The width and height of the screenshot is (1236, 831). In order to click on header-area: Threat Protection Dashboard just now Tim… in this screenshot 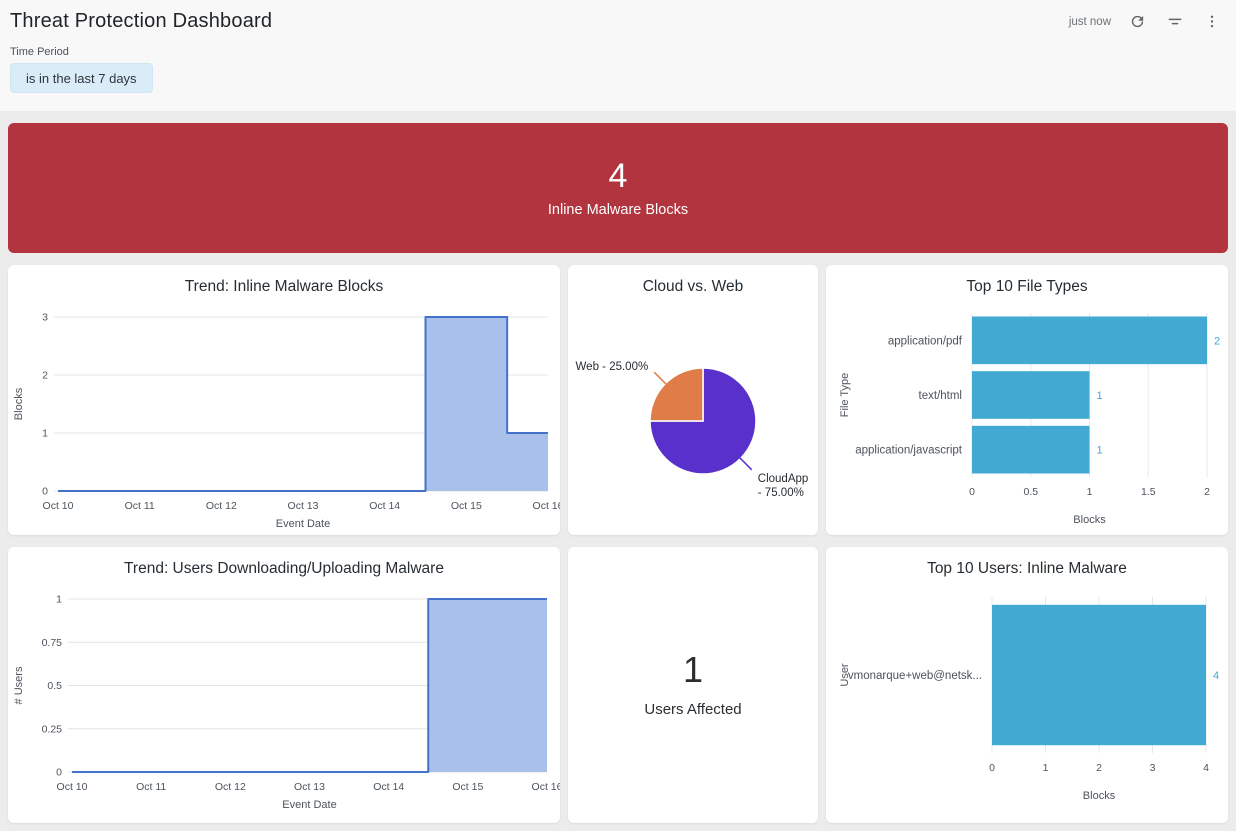, I will do `click(618, 55)`.